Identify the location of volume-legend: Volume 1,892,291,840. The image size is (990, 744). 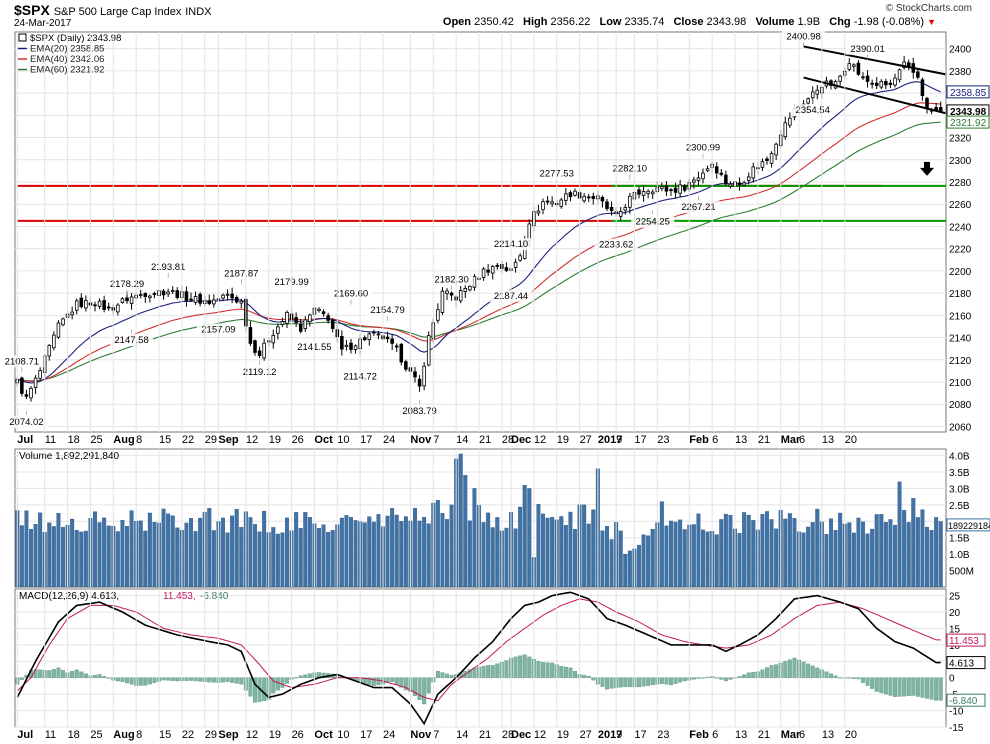
(69, 456).